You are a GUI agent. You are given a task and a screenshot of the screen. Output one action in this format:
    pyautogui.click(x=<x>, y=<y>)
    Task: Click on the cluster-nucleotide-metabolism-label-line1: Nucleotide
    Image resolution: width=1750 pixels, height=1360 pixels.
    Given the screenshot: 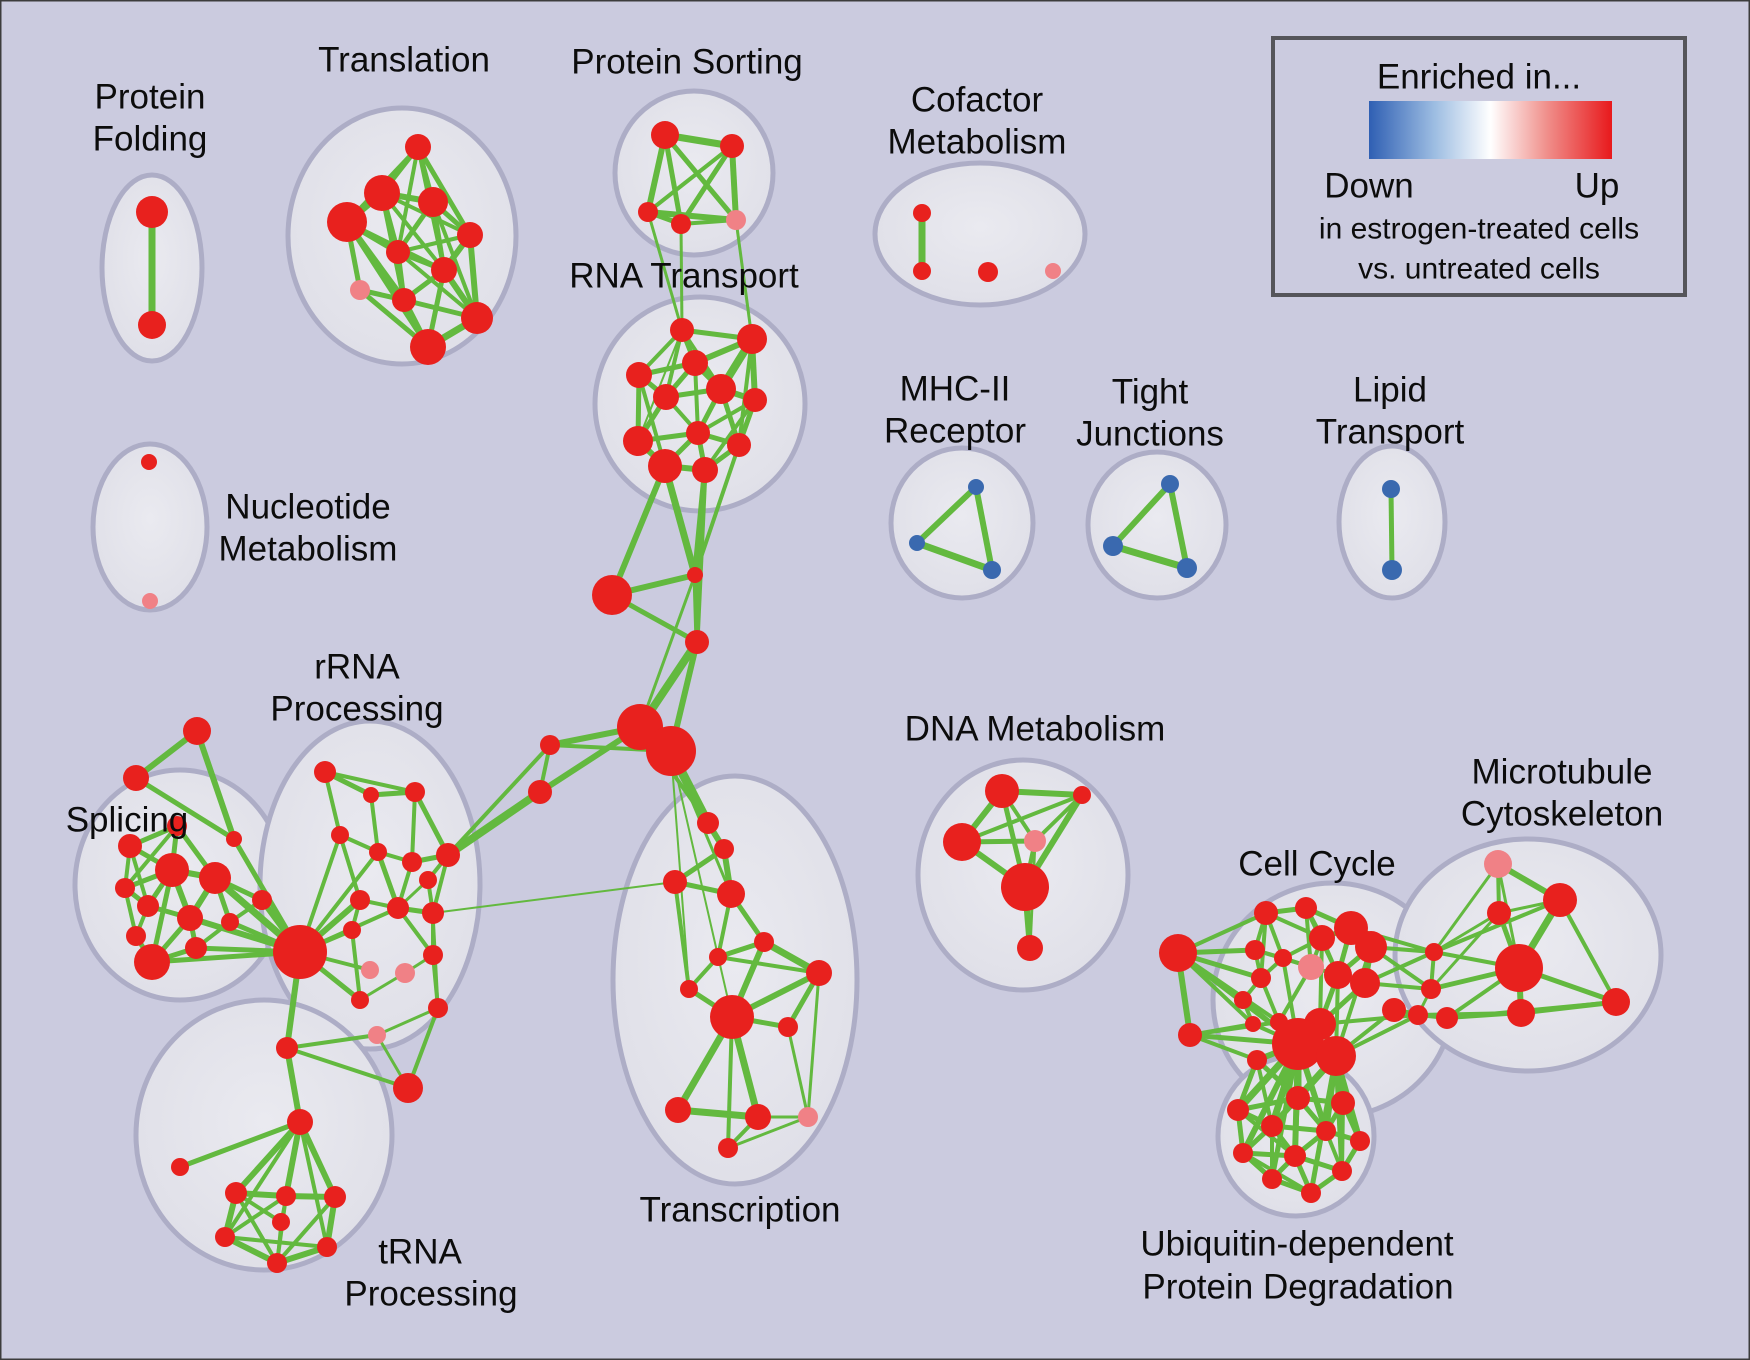 What is the action you would take?
    pyautogui.click(x=307, y=507)
    